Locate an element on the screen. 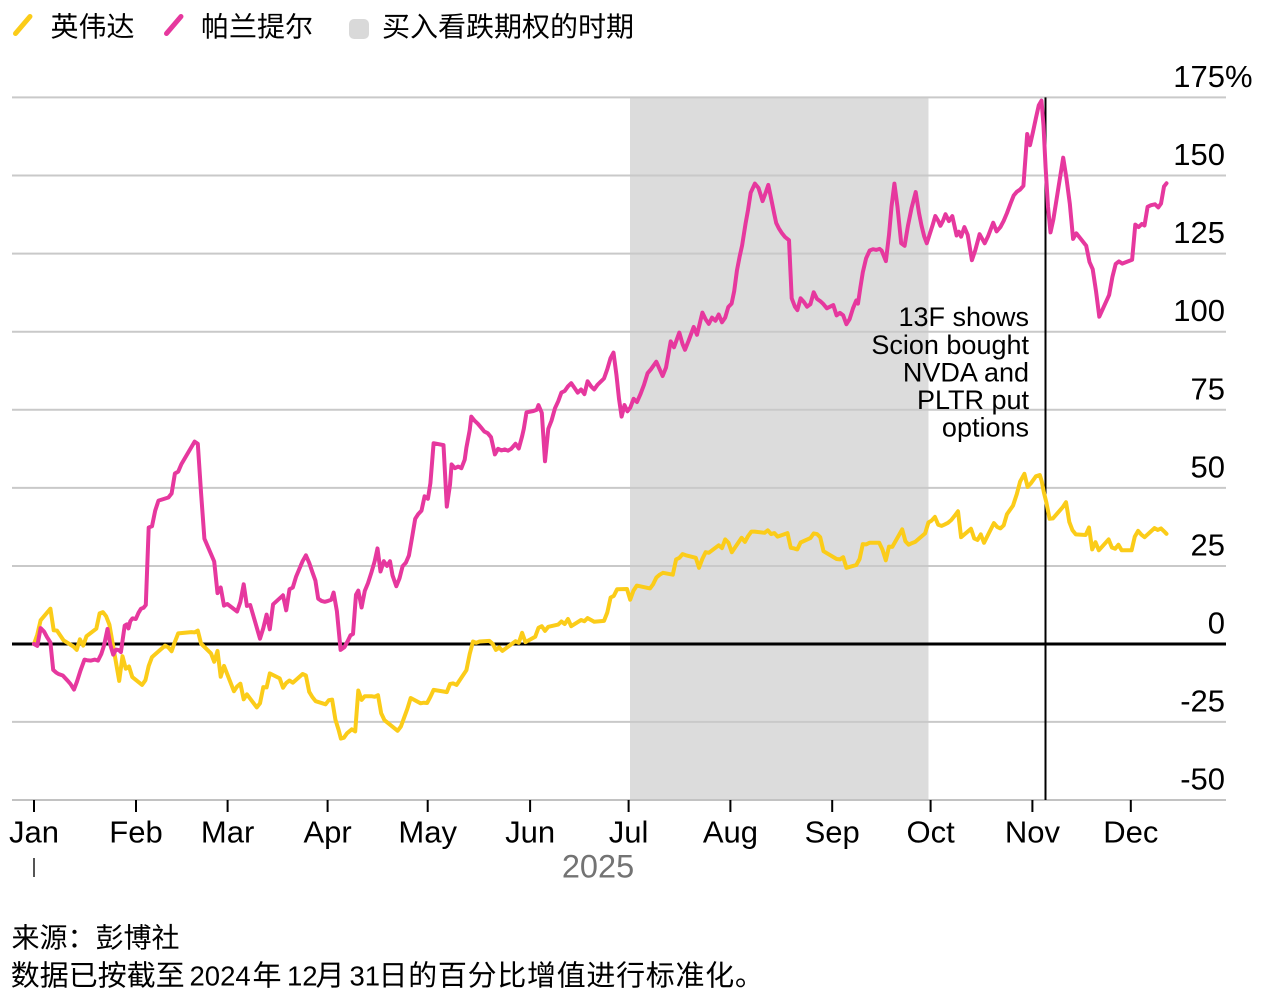 This screenshot has height=1003, width=1272. svg-text: 50 is located at coordinates (1208, 466).